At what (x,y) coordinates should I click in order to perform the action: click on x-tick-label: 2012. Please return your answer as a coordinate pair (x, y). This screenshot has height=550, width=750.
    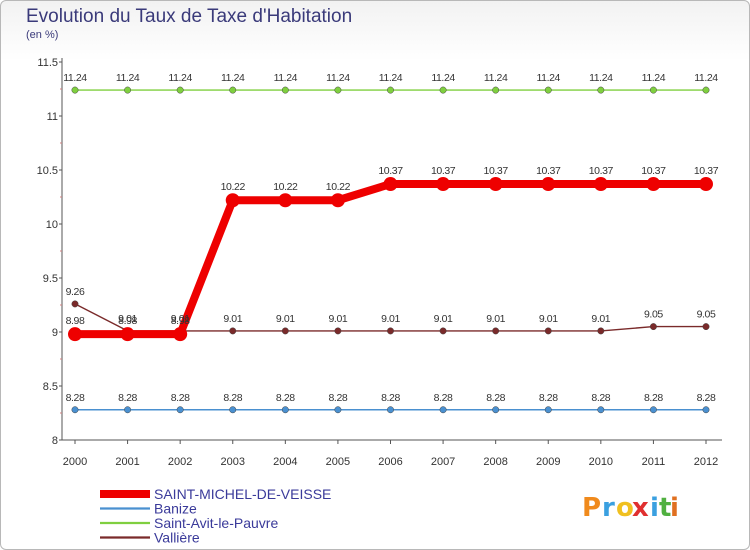
    Looking at the image, I should click on (706, 462).